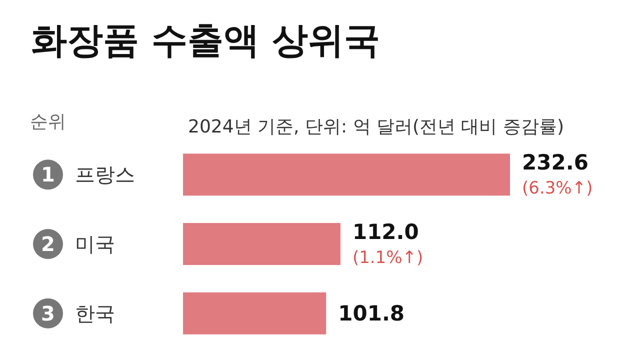 This screenshot has height=350, width=640. Describe the element at coordinates (48, 313) in the screenshot. I see `text: 3` at that location.